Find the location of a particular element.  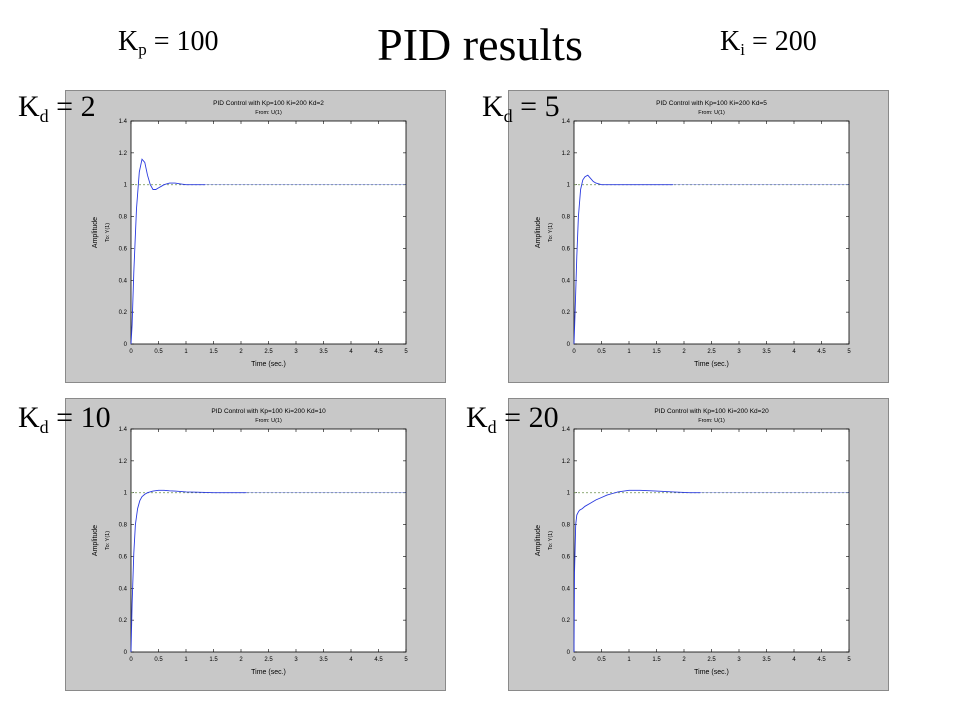

chart-title: PID Control with Kp=100 Ki=200 Kd=20 is located at coordinates (711, 411).